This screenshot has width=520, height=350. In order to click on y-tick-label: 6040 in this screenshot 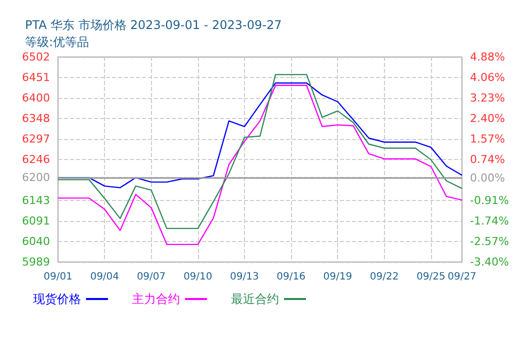, I will do `click(36, 241)`.